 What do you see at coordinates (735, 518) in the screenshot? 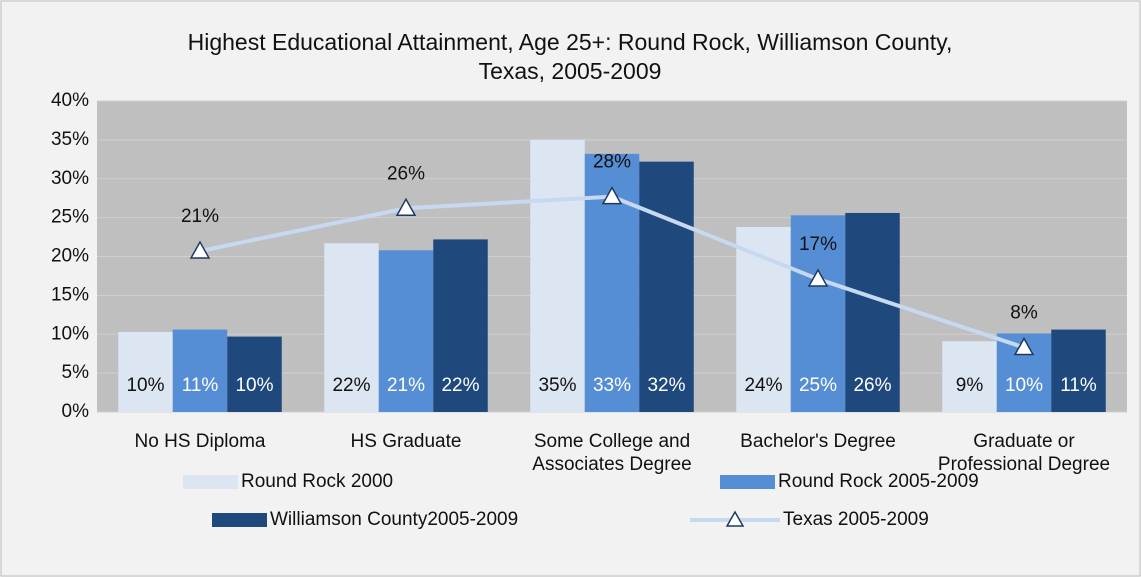
I see `legend-marker` at bounding box center [735, 518].